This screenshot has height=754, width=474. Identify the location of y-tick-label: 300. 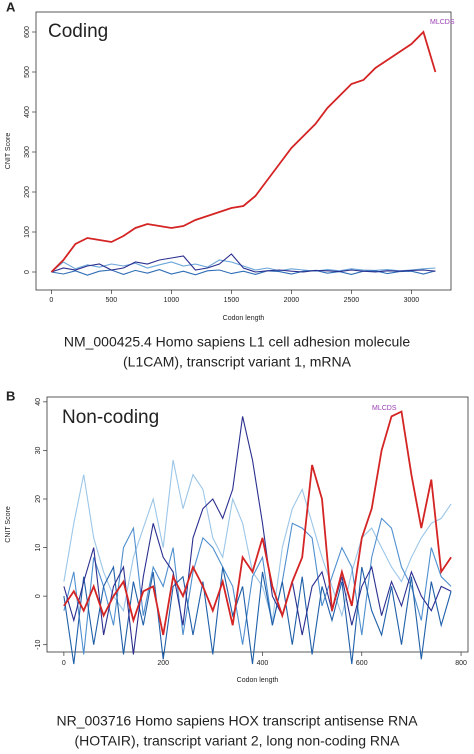
(27, 152).